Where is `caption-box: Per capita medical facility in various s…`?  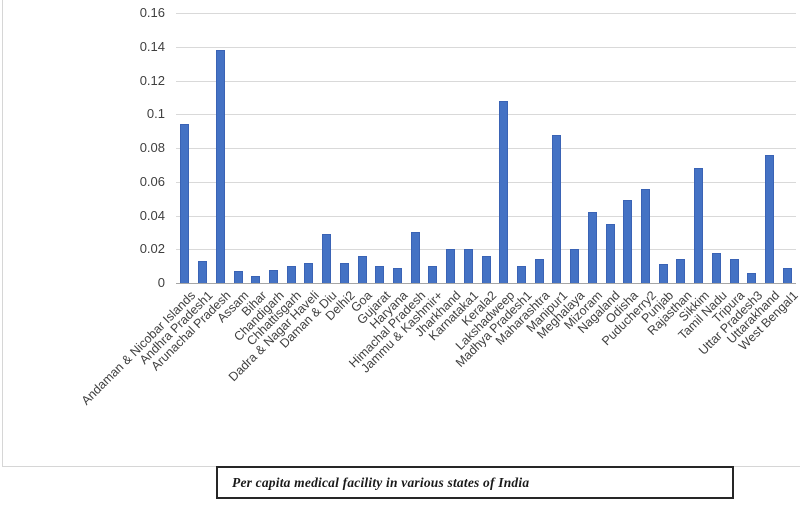 caption-box: Per capita medical facility in various s… is located at coordinates (475, 482).